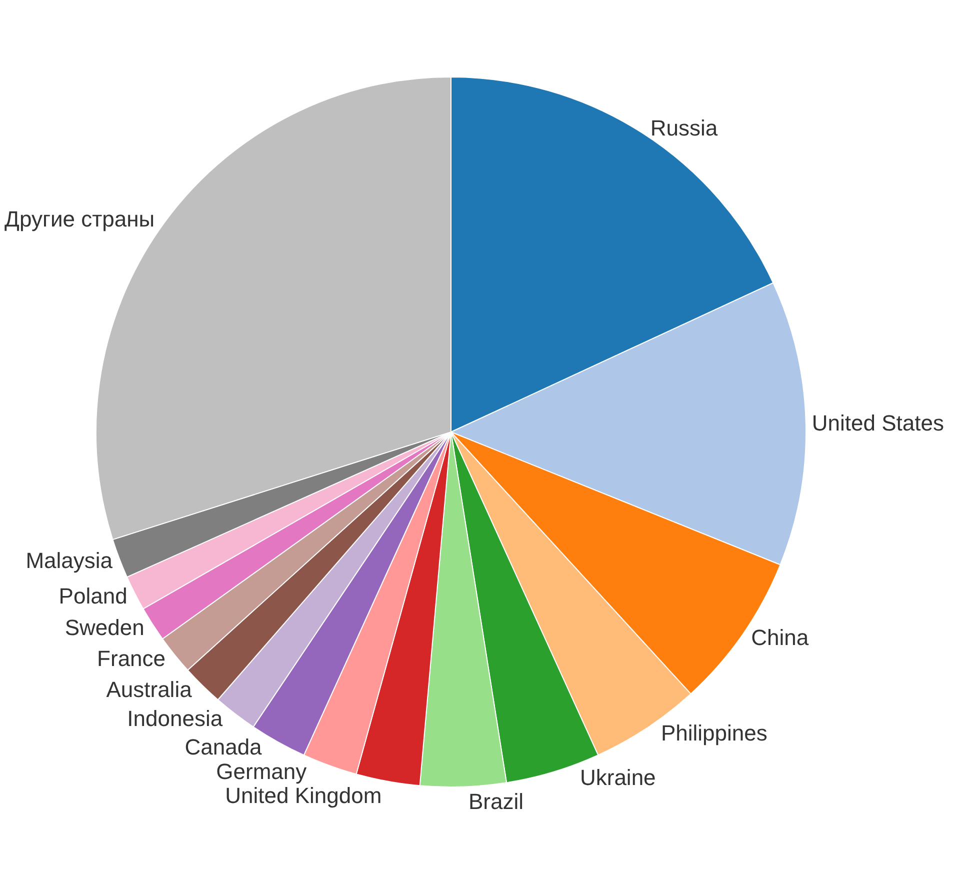  Describe the element at coordinates (261, 771) in the screenshot. I see `slice-label: Germany` at that location.